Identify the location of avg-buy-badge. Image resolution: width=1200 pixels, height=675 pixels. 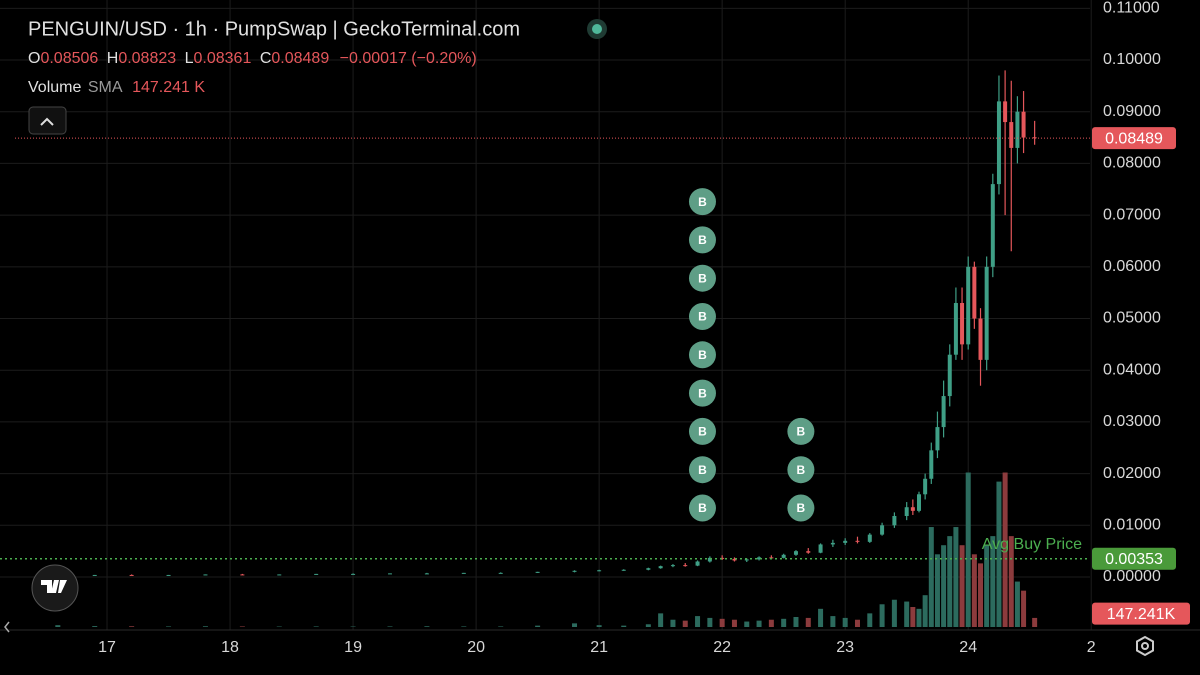
(1134, 558).